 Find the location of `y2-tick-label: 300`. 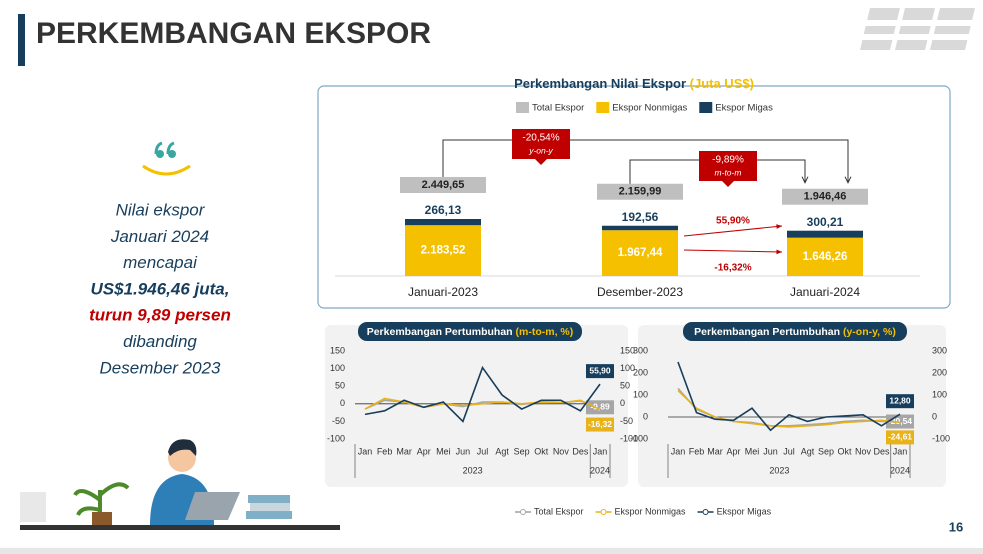

y2-tick-label: 300 is located at coordinates (939, 350).